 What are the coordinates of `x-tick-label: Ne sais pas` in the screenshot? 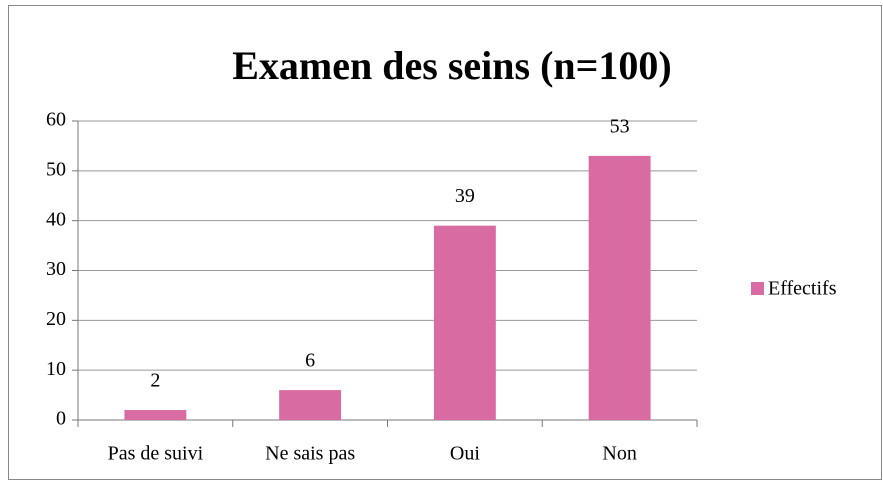 It's located at (310, 454).